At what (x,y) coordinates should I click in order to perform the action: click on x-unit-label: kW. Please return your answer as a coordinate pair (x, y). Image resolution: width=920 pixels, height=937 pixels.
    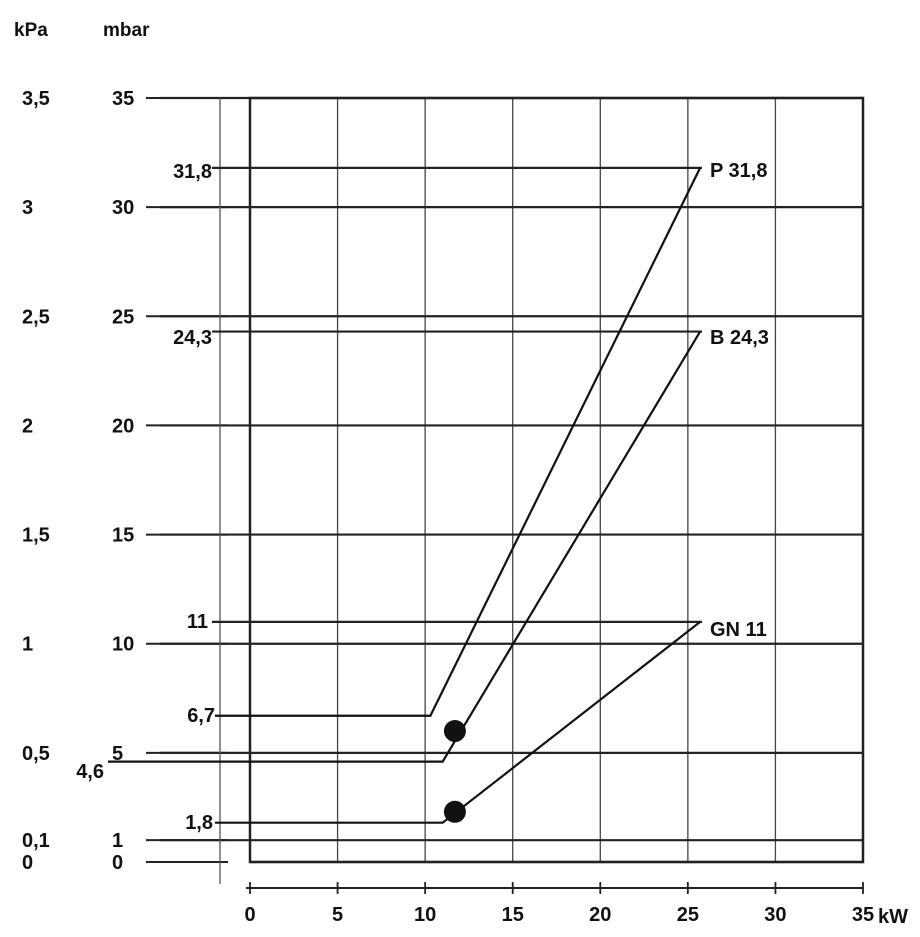
    Looking at the image, I should click on (893, 917).